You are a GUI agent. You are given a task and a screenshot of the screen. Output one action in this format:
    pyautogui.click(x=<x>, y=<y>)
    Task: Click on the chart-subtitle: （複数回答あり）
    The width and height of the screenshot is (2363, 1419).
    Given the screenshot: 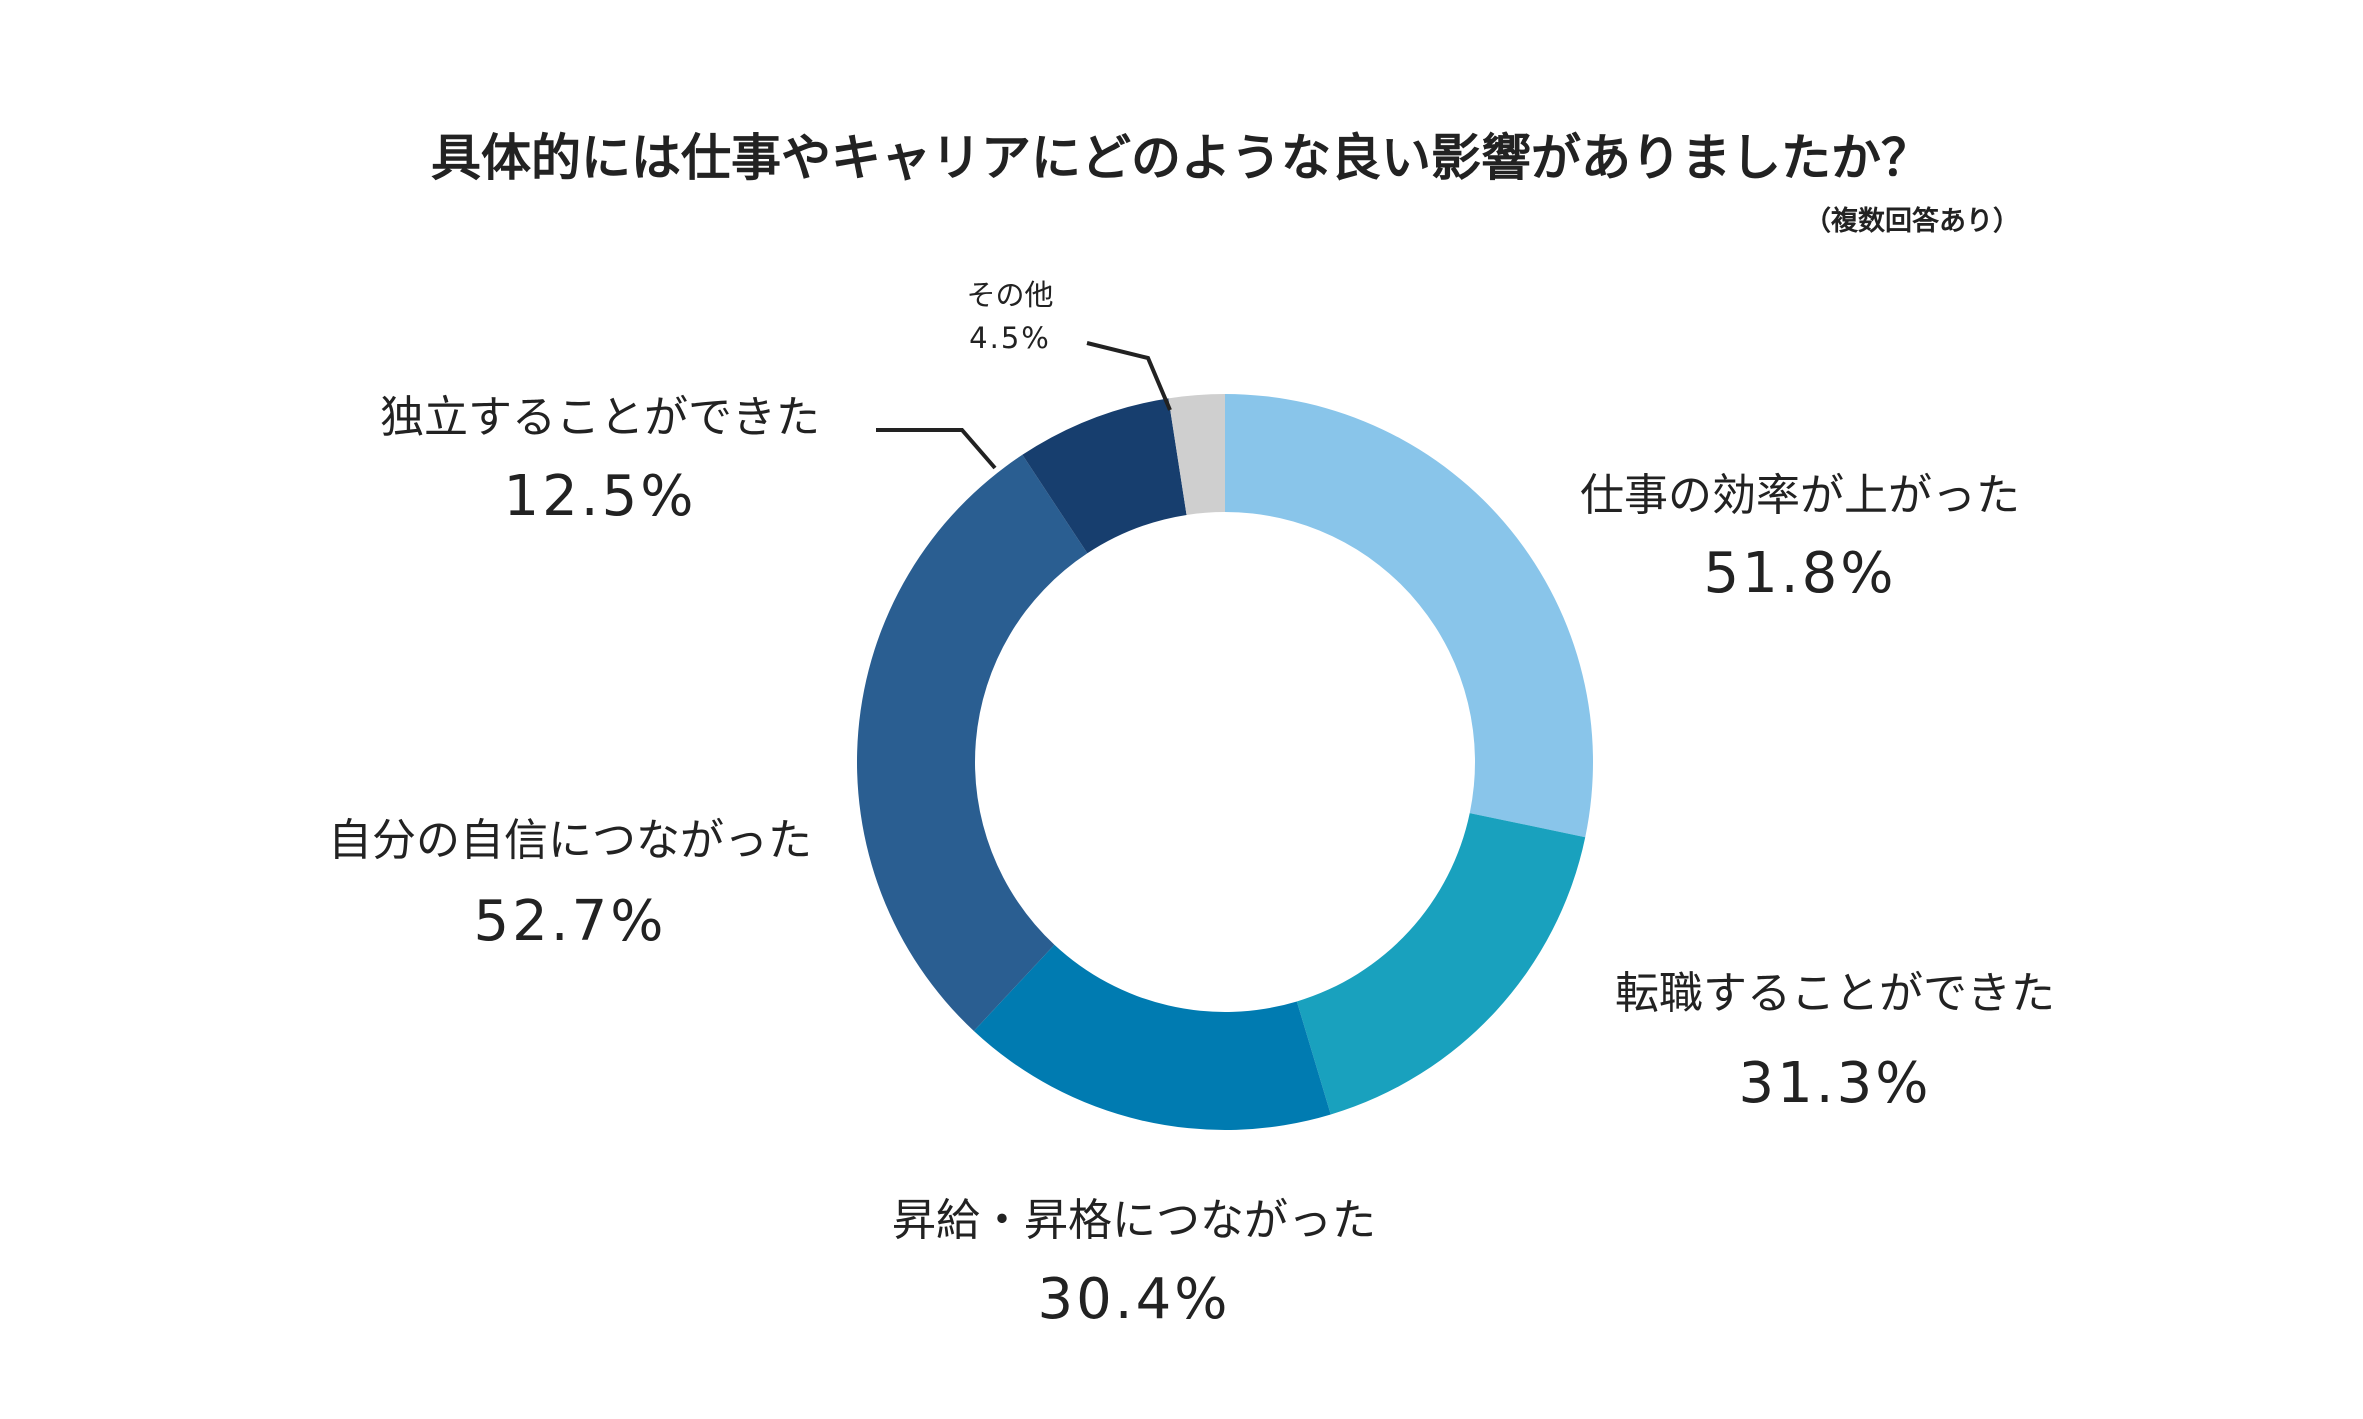 What is the action you would take?
    pyautogui.click(x=1912, y=221)
    